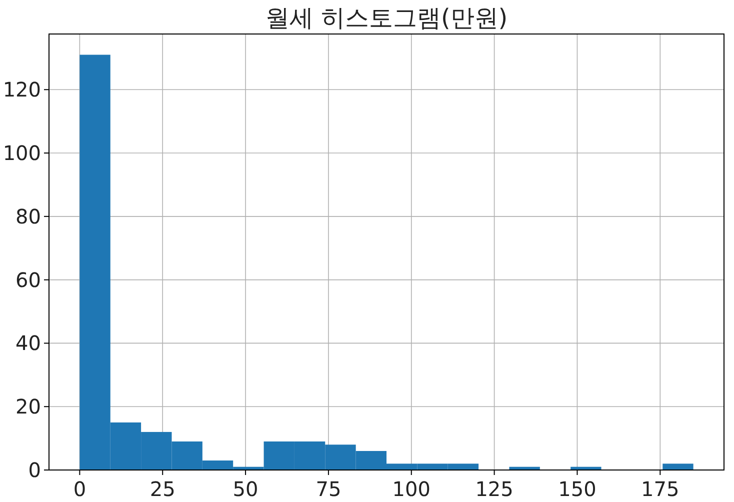 The width and height of the screenshot is (734, 502). Describe the element at coordinates (28, 343) in the screenshot. I see `y-tick-label: 40` at that location.